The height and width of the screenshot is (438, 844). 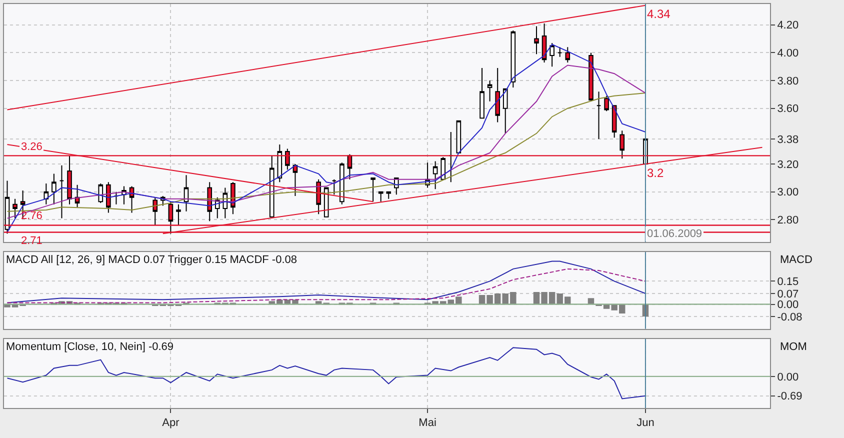 I want to click on y-tick-label: 3.20, so click(x=788, y=164).